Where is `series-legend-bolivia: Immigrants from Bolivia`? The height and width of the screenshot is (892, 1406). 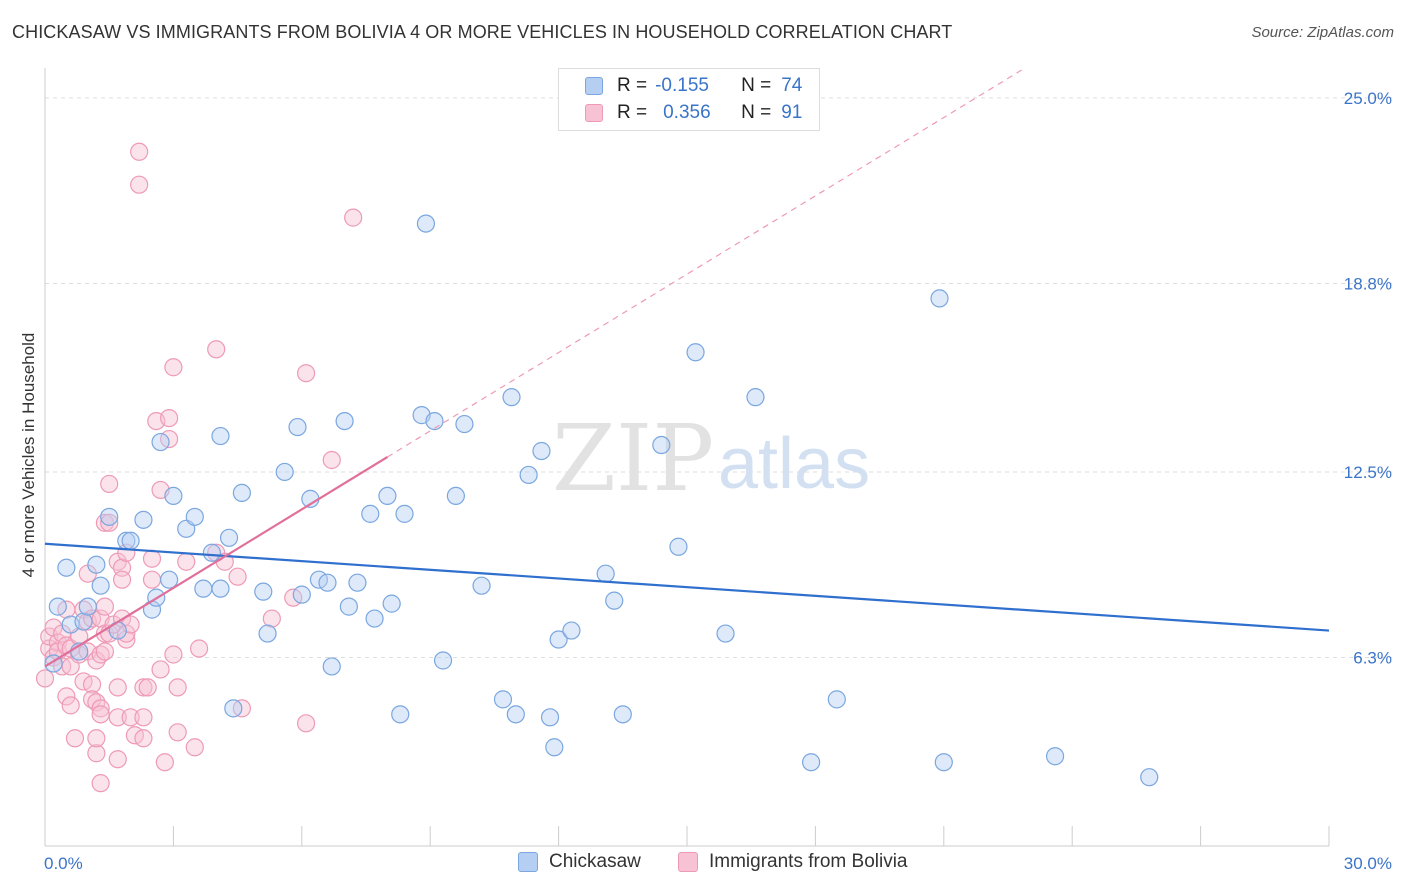 series-legend-bolivia: Immigrants from Bolivia is located at coordinates (793, 862).